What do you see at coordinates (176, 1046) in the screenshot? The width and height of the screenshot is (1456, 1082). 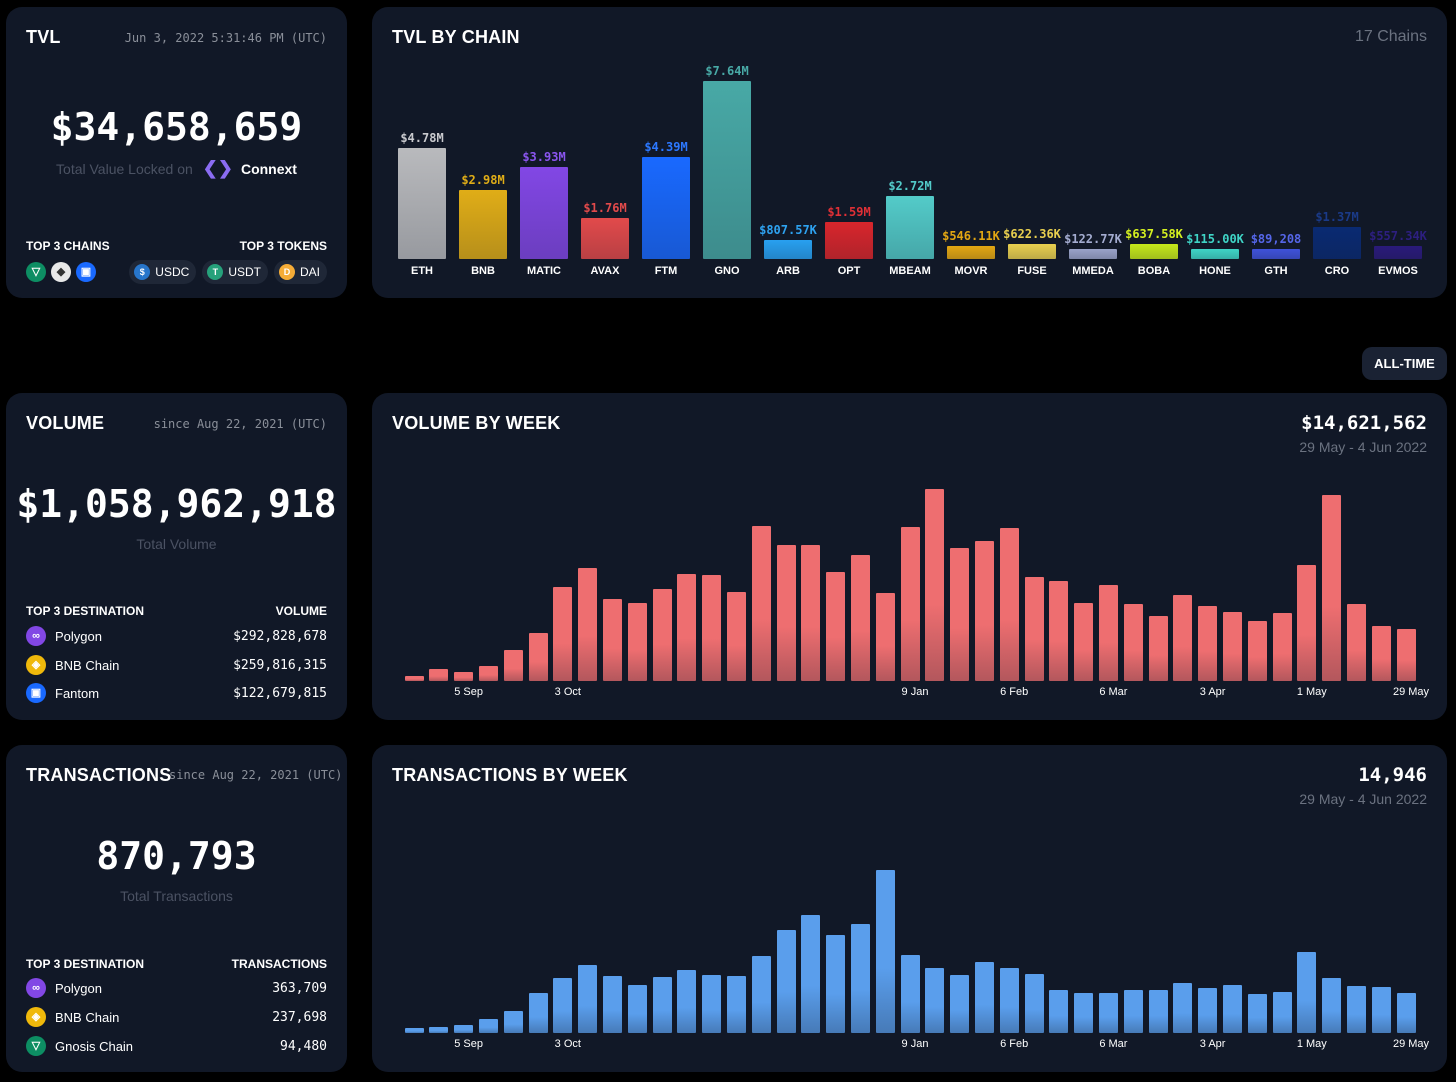 I see `list-item: ▽ Gnosis Chain 94,480` at bounding box center [176, 1046].